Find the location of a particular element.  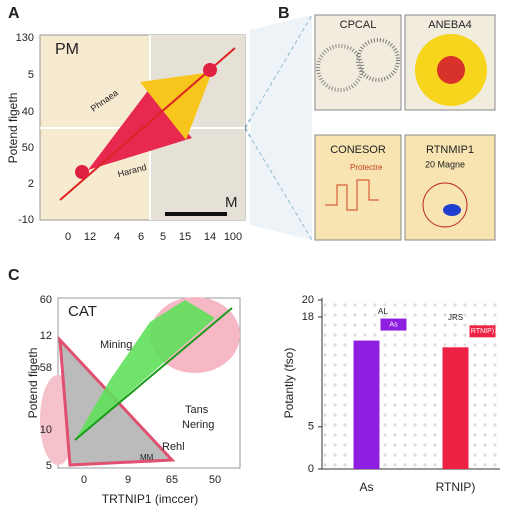

x-tick-label: 50 is located at coordinates (215, 480).